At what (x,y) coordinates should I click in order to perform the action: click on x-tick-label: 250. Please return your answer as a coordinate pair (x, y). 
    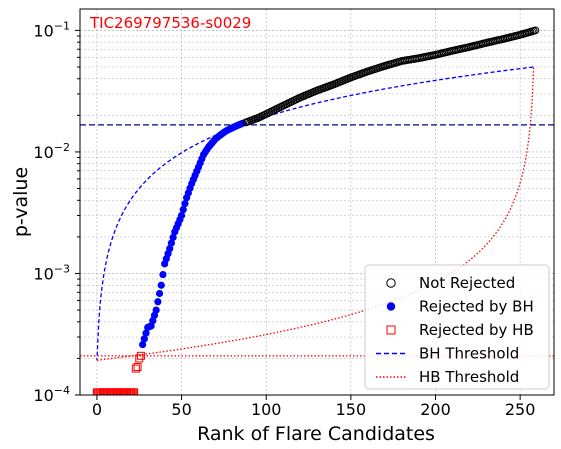
    Looking at the image, I should click on (520, 409).